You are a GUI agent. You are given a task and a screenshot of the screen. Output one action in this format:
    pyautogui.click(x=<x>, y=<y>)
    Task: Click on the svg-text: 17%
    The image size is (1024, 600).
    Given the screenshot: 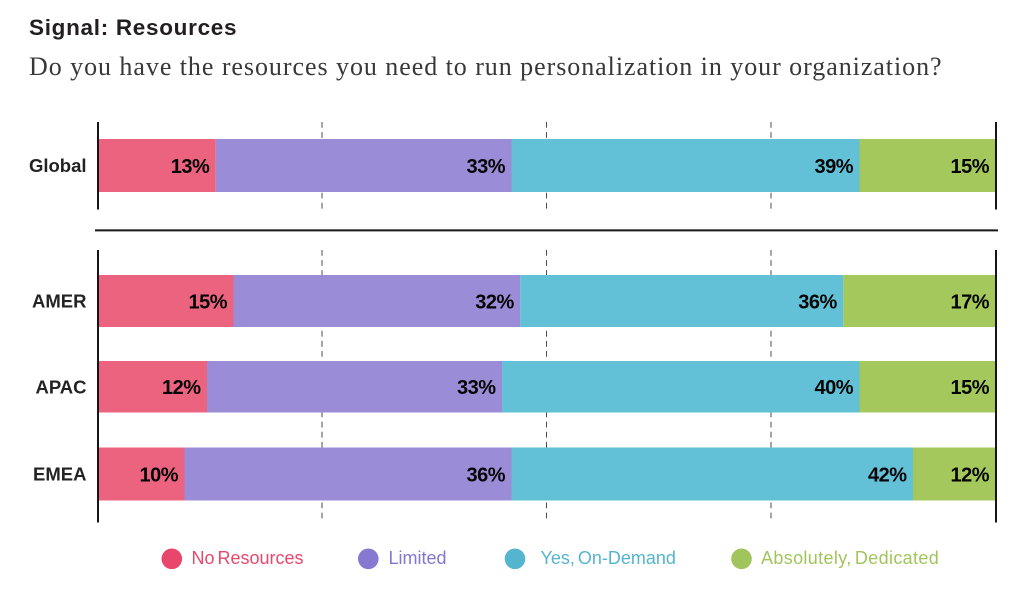 What is the action you would take?
    pyautogui.click(x=969, y=302)
    